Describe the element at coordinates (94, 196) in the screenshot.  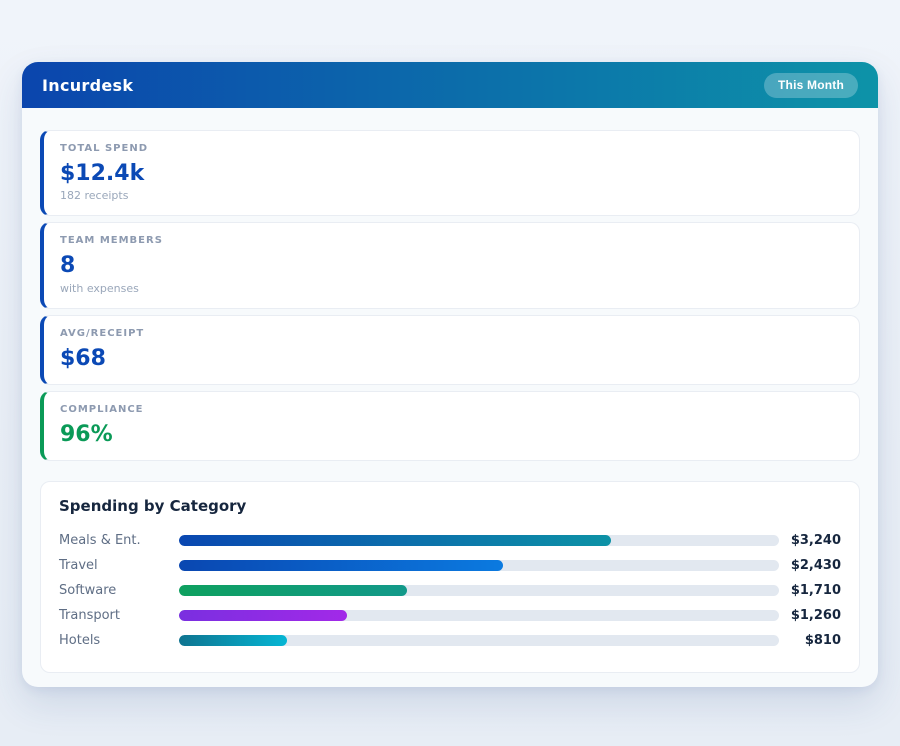
I see `stat-sub: 182 receipts` at that location.